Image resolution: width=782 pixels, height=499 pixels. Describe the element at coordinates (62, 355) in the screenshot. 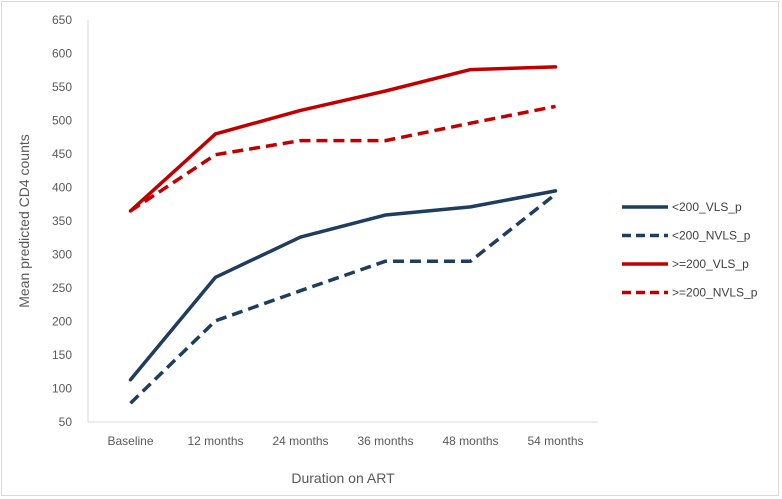

I see `y-tick-label: 150` at that location.